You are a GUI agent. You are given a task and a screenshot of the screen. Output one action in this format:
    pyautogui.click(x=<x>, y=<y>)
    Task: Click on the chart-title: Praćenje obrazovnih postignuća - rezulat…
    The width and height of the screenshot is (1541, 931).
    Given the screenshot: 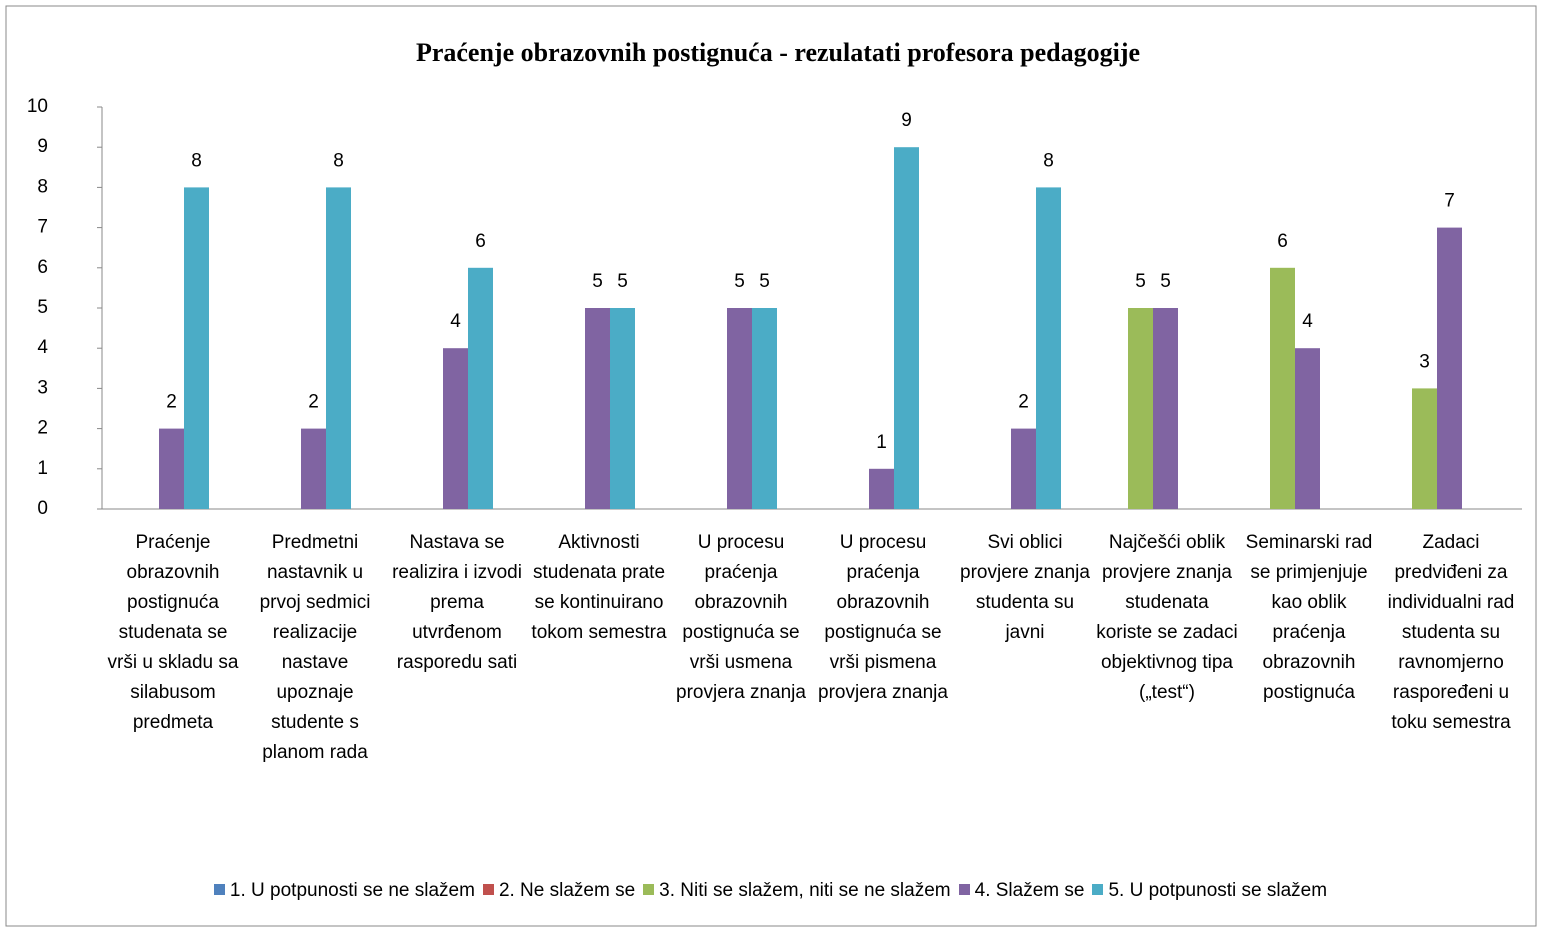 What is the action you would take?
    pyautogui.click(x=778, y=52)
    